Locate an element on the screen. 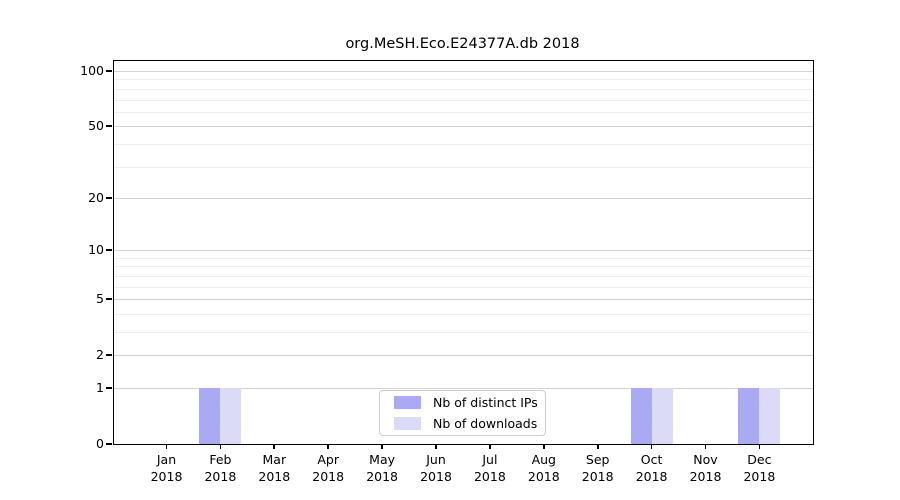 The image size is (900, 500). x-tick-mark-nov is located at coordinates (705, 446).